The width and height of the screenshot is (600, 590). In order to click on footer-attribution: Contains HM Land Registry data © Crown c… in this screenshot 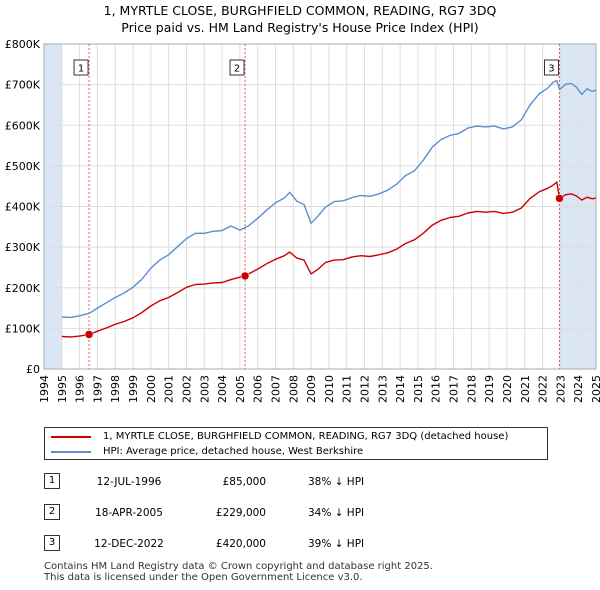, I will do `click(238, 572)`.